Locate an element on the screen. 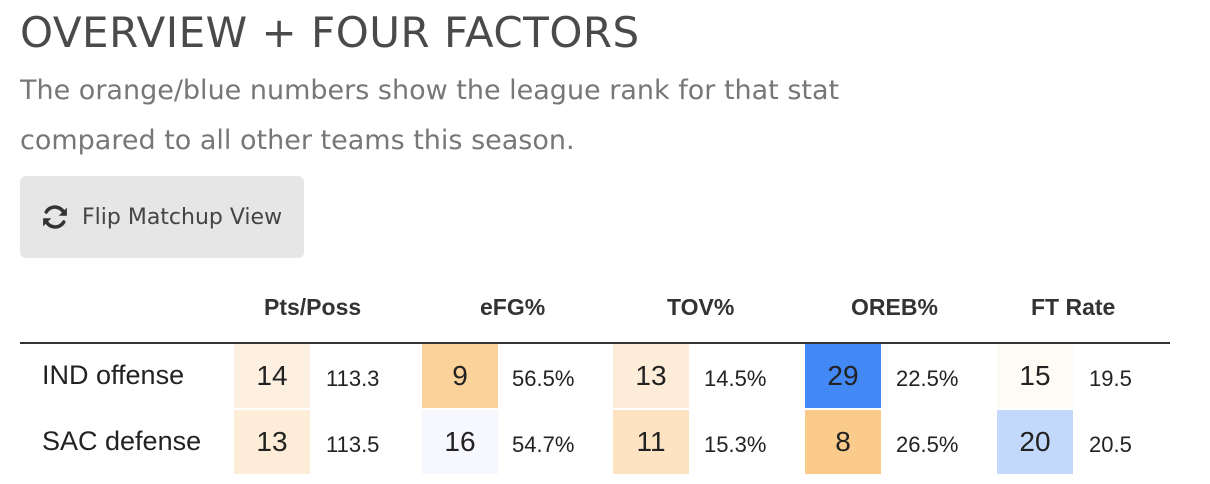 The height and width of the screenshot is (484, 1210). header-divider is located at coordinates (595, 343).